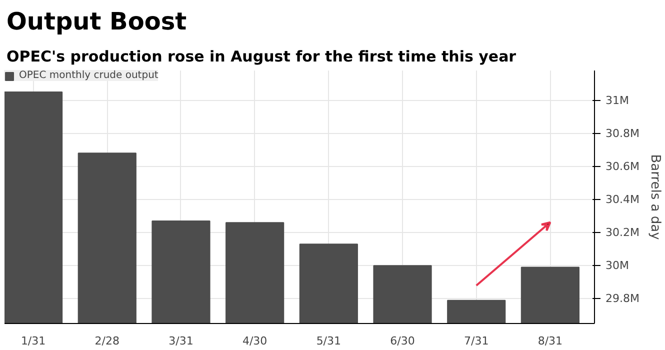 This screenshot has height=350, width=665. Describe the element at coordinates (623, 233) in the screenshot. I see `y-tick-label: 30.2M` at that location.